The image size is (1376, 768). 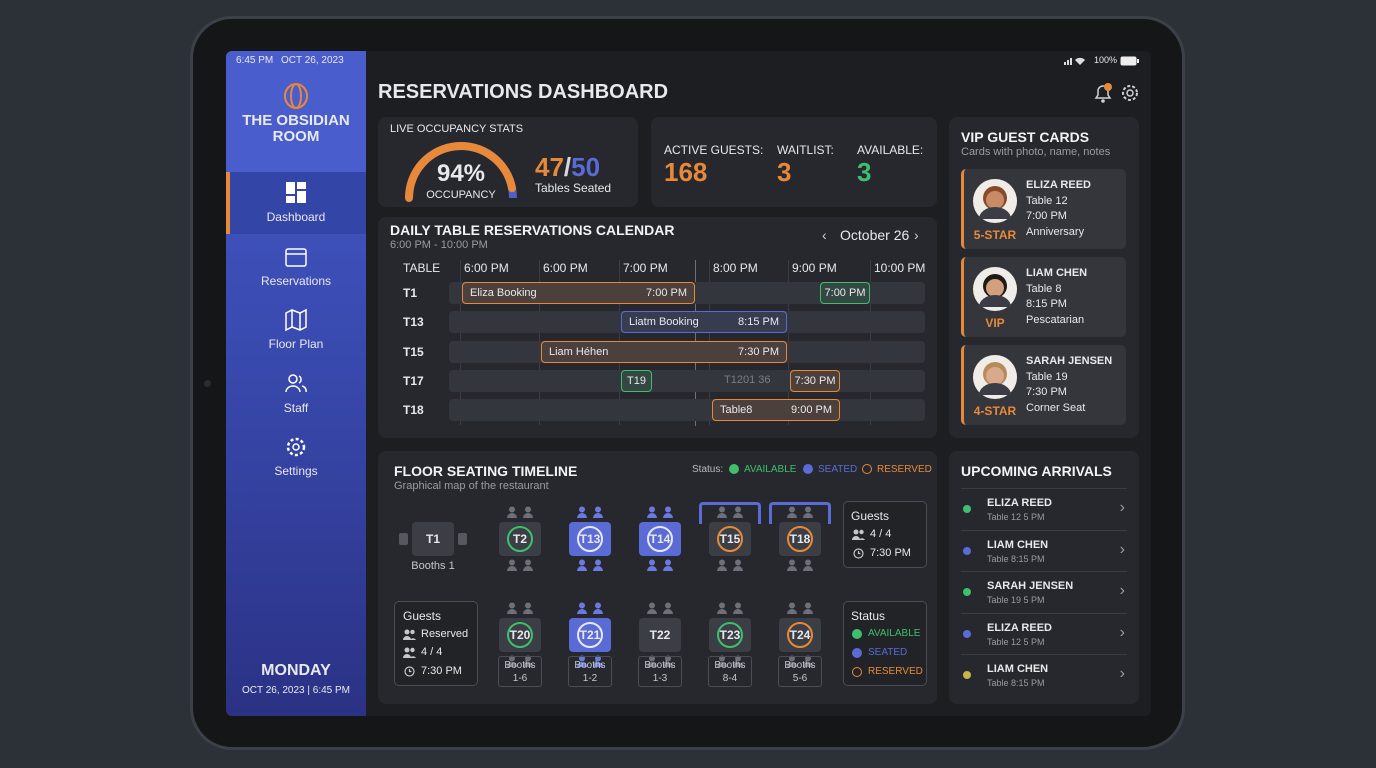 I want to click on floor-table: T2, so click(x=520, y=539).